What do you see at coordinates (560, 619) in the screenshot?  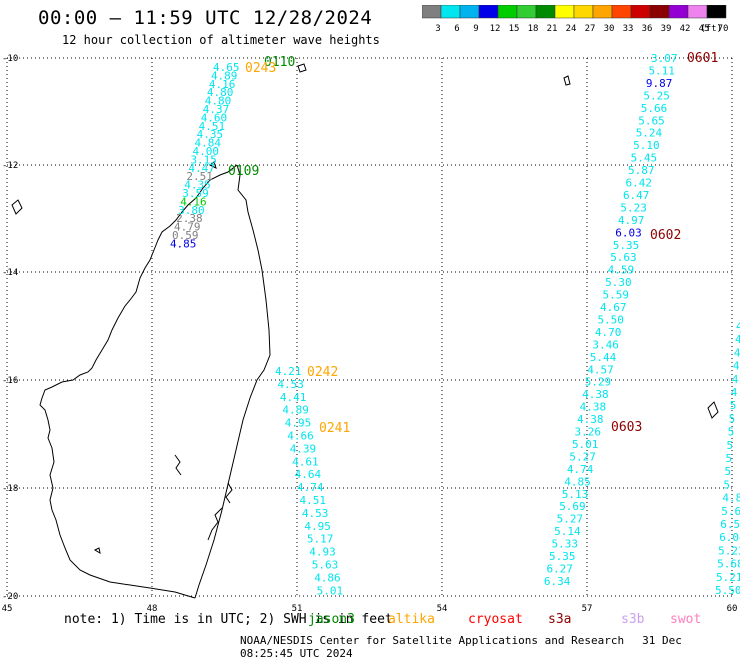 I see `satellite-legend-item: s3a` at bounding box center [560, 619].